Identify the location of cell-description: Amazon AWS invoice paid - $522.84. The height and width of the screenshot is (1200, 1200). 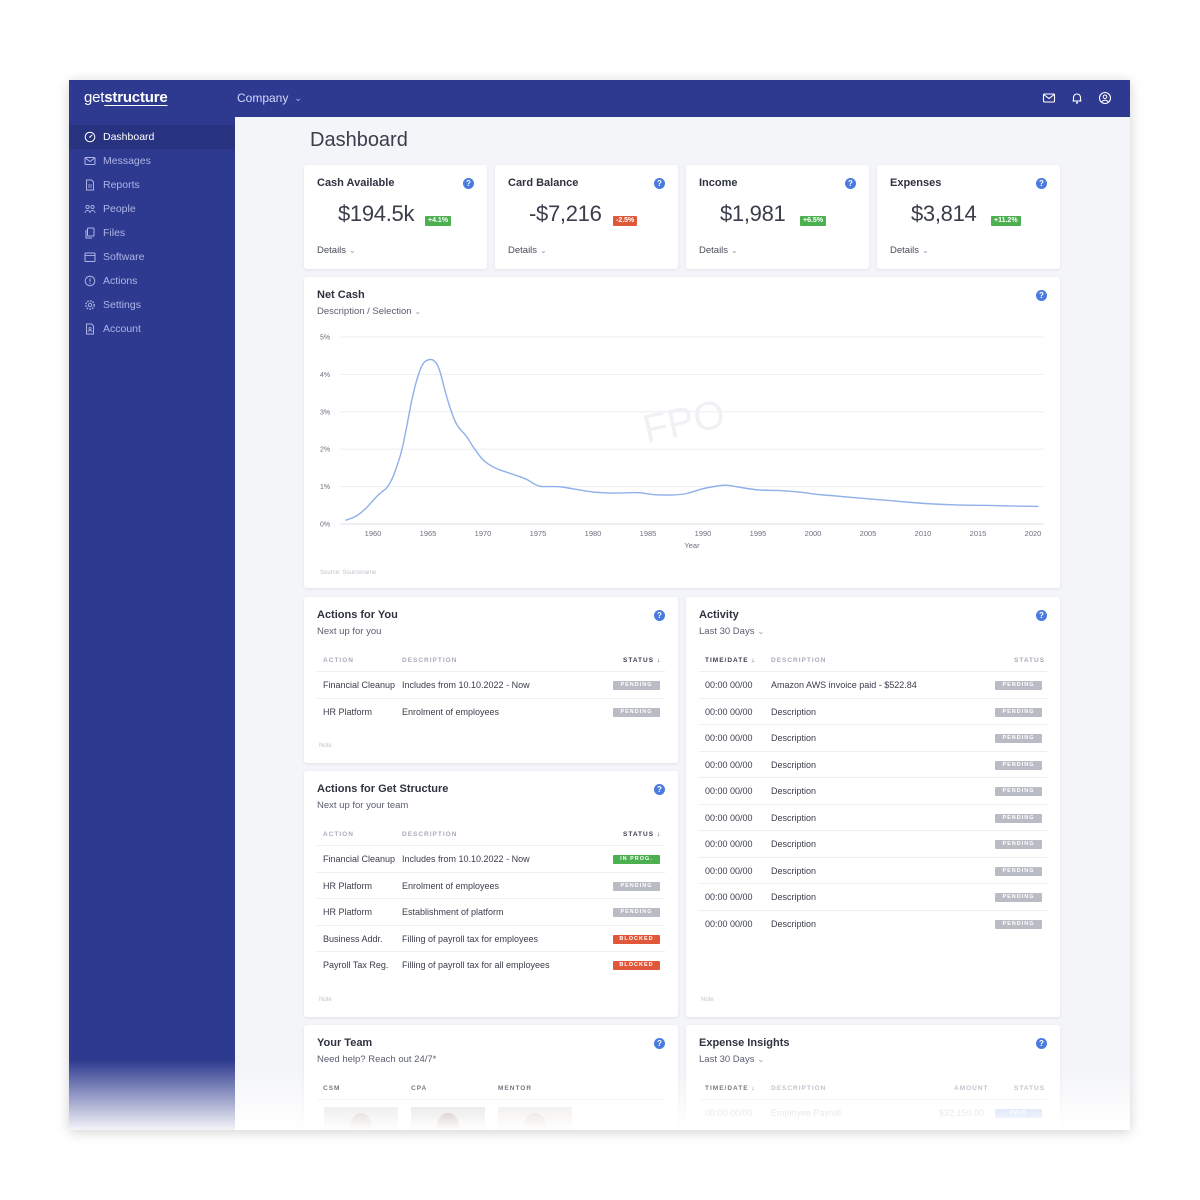
(844, 685).